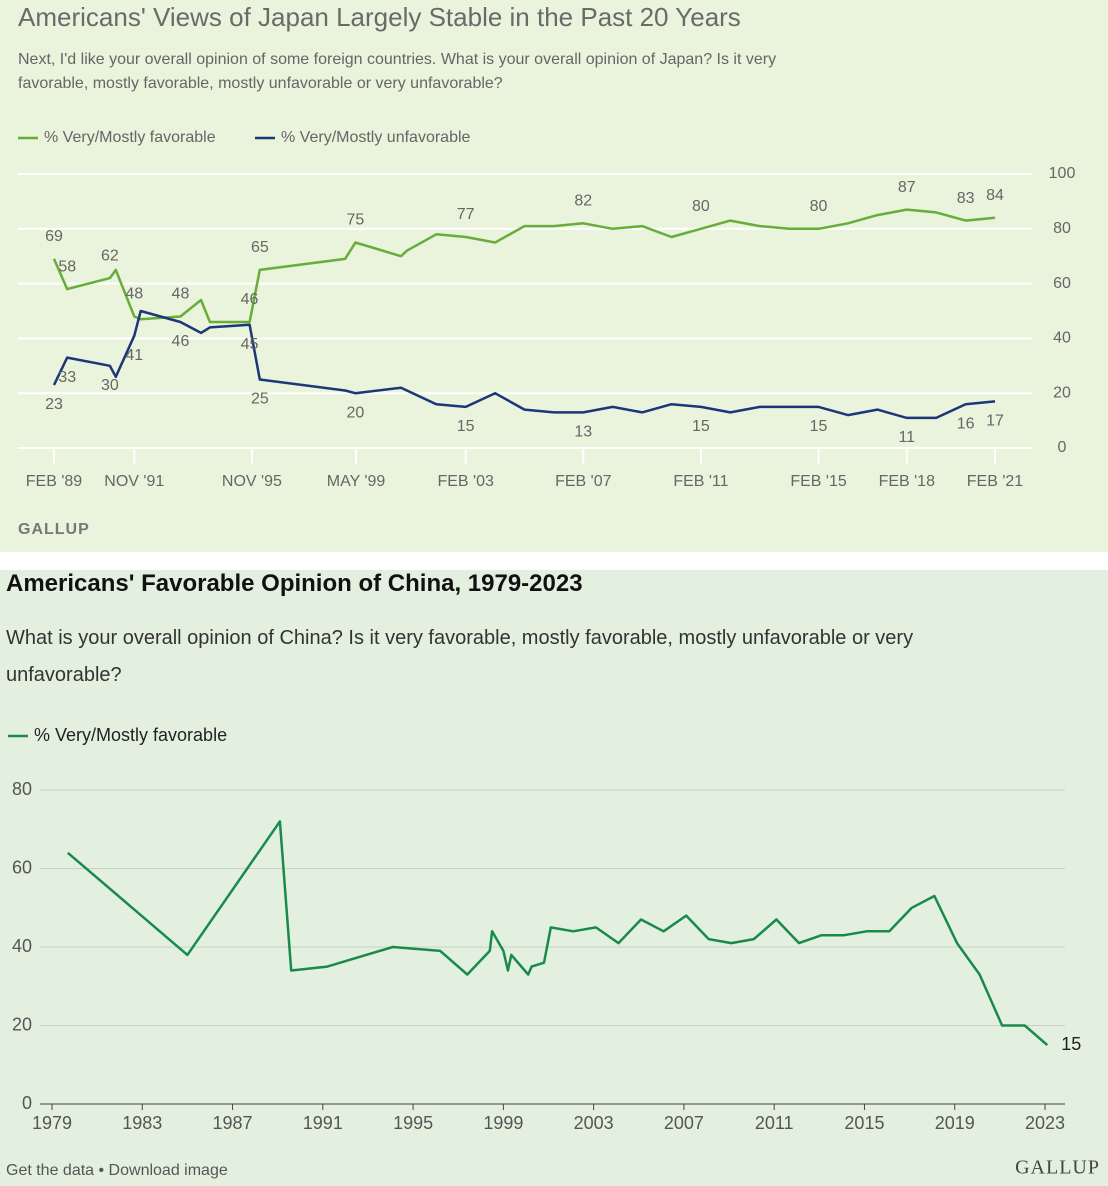  What do you see at coordinates (110, 385) in the screenshot?
I see `data-label: 30` at bounding box center [110, 385].